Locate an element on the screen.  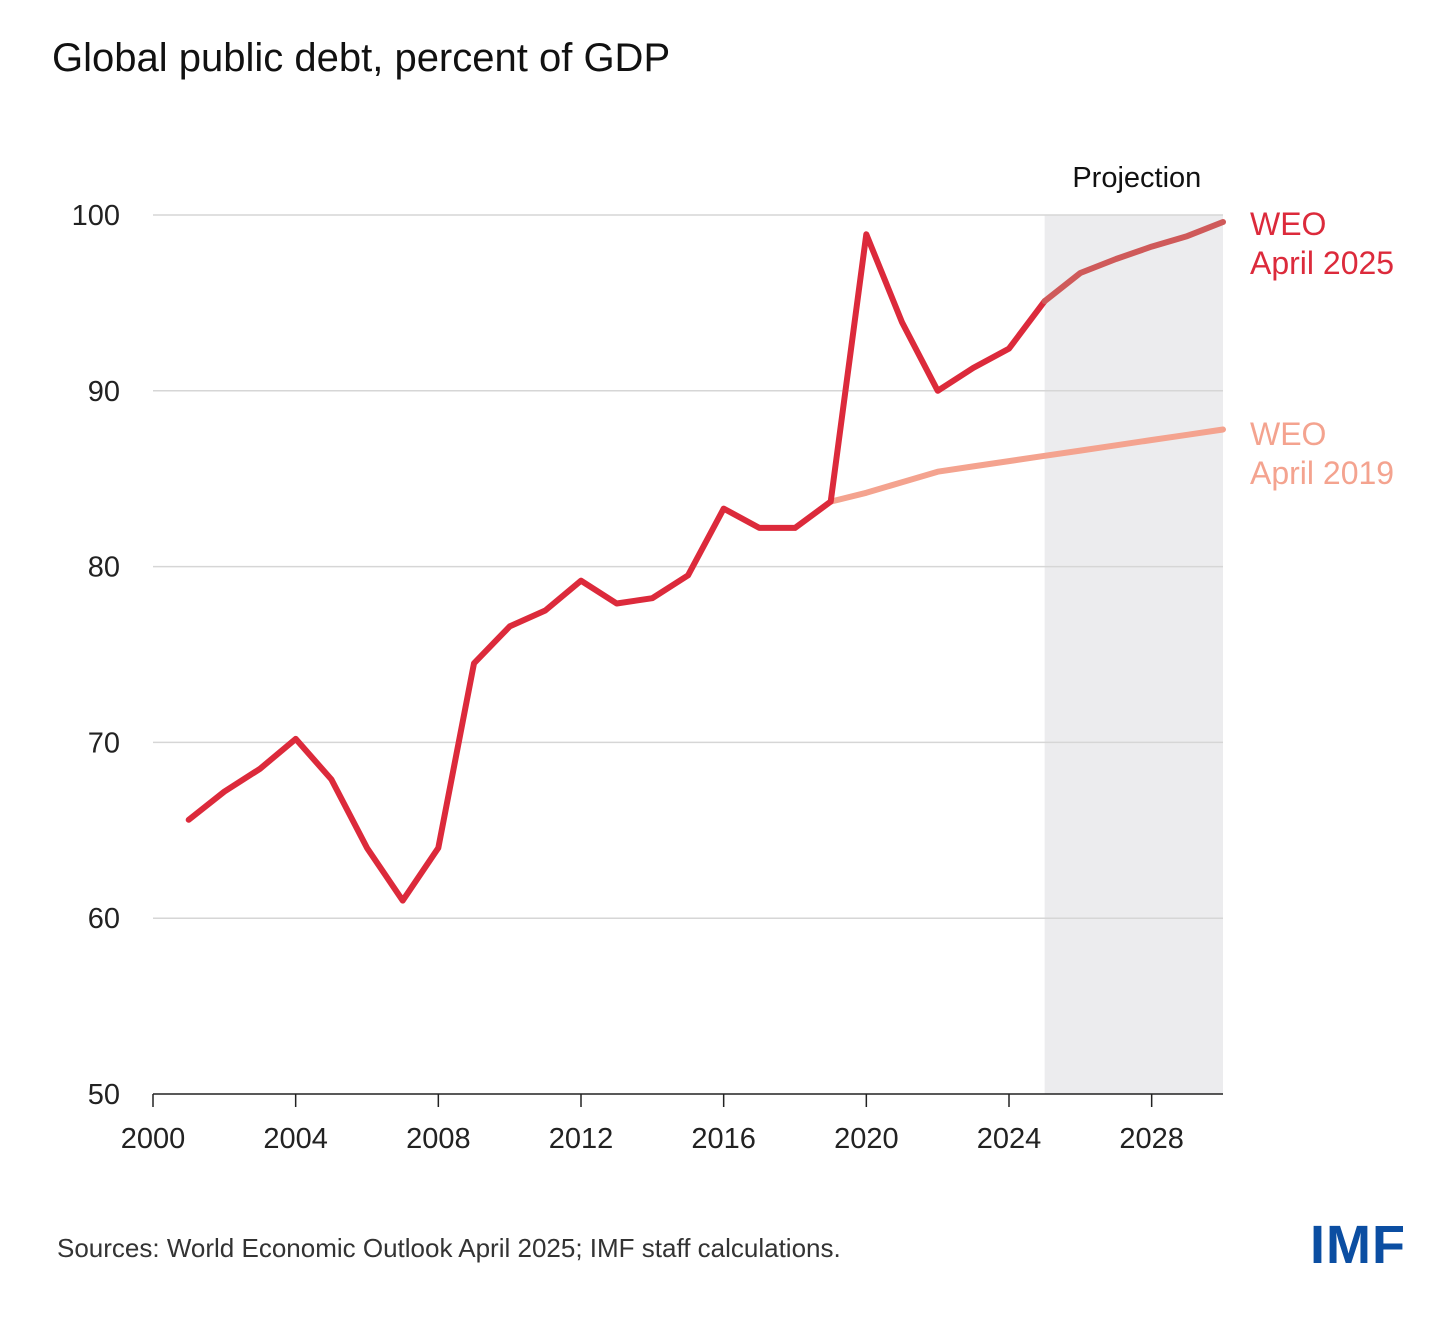
imf-logo: IMF is located at coordinates (1358, 1245).